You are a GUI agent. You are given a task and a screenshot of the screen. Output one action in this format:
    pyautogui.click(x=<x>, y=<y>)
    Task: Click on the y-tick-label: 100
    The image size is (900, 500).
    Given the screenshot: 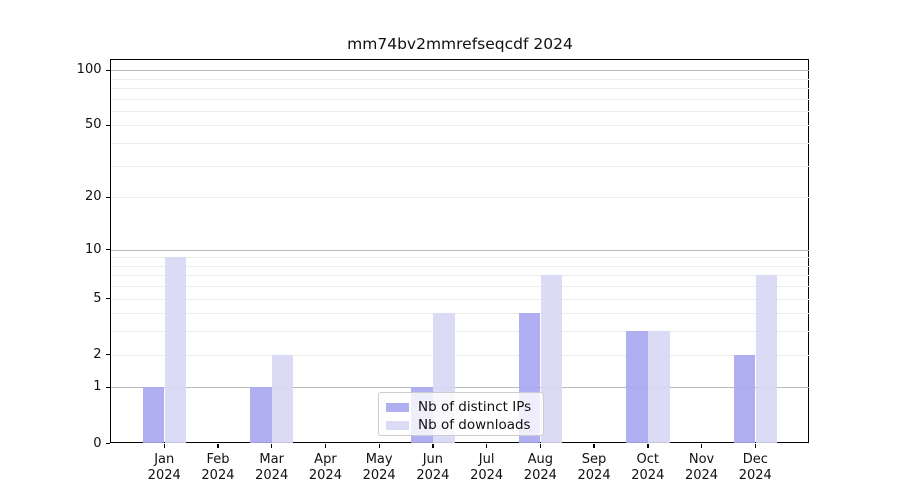 What is the action you would take?
    pyautogui.click(x=89, y=70)
    